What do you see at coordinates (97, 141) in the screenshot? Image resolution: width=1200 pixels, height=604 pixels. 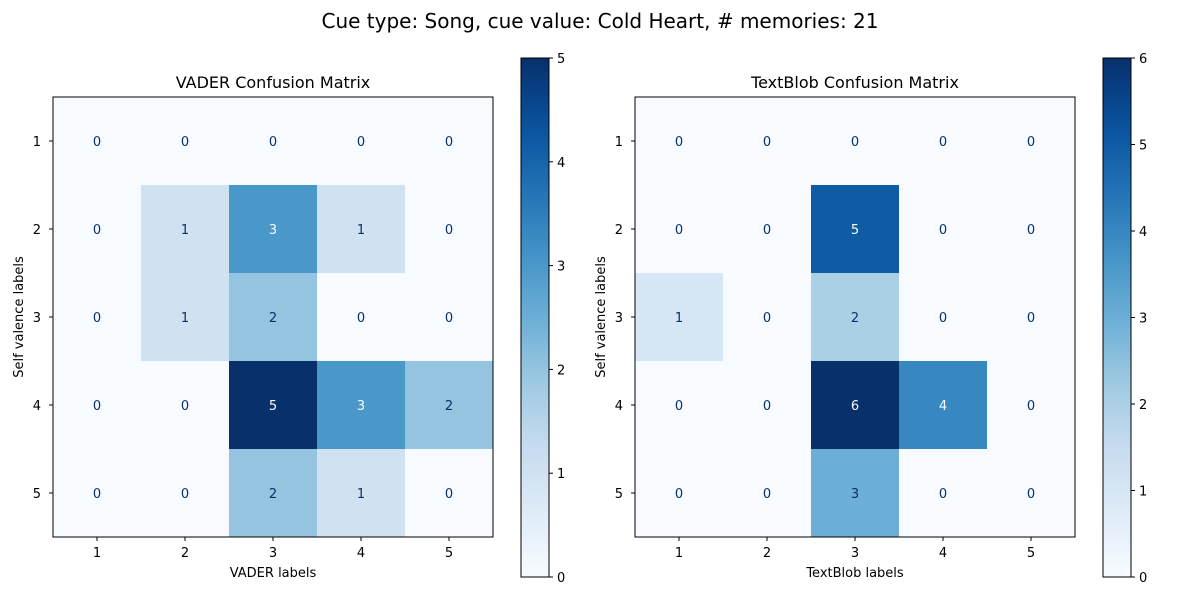 I see `vader-cell-r1-c1` at bounding box center [97, 141].